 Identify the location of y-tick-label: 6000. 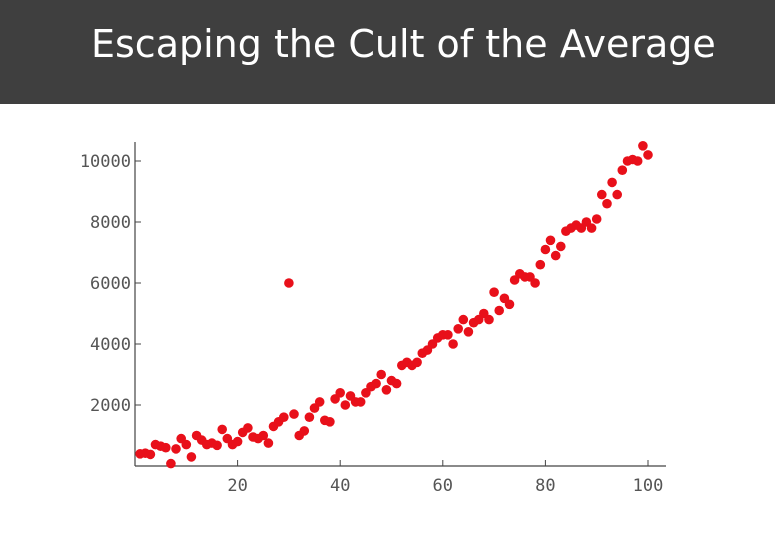
(110, 284).